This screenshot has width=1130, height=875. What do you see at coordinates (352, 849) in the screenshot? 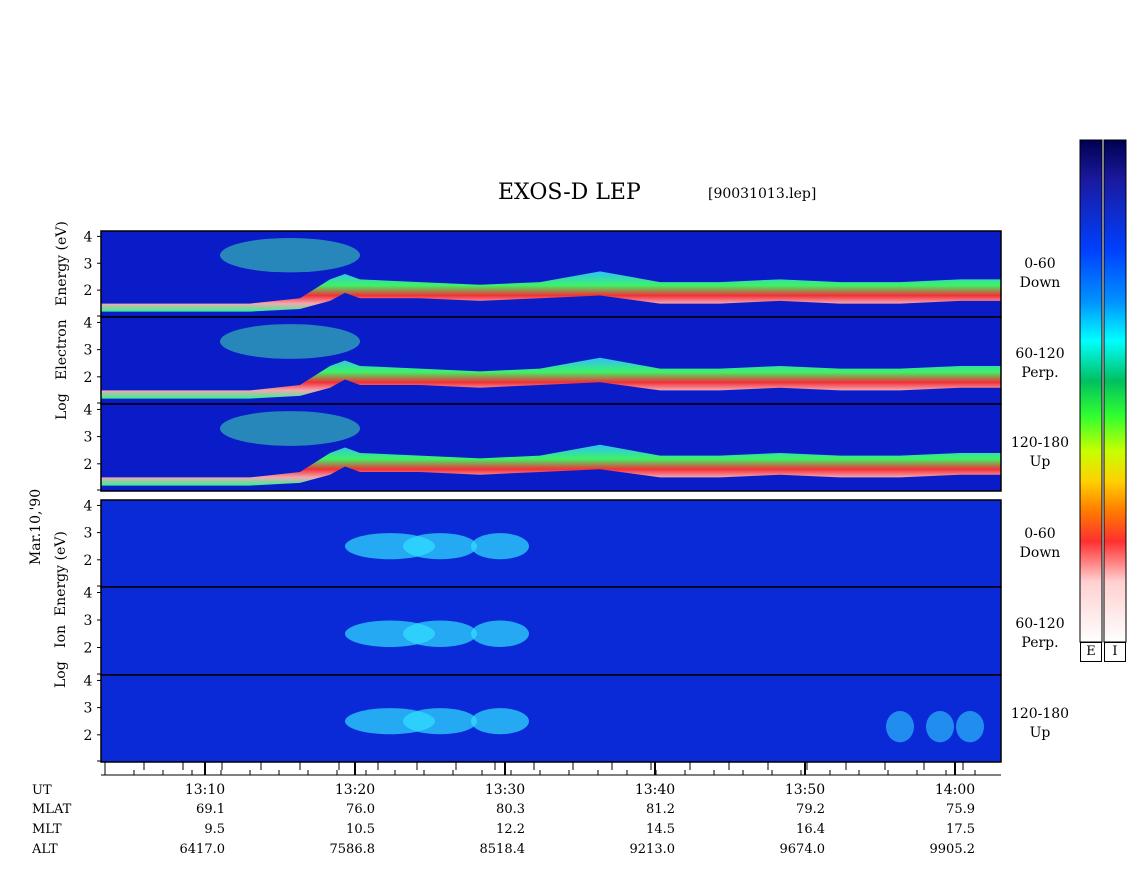
I see `ephemeris-value: 7586.8` at bounding box center [352, 849].